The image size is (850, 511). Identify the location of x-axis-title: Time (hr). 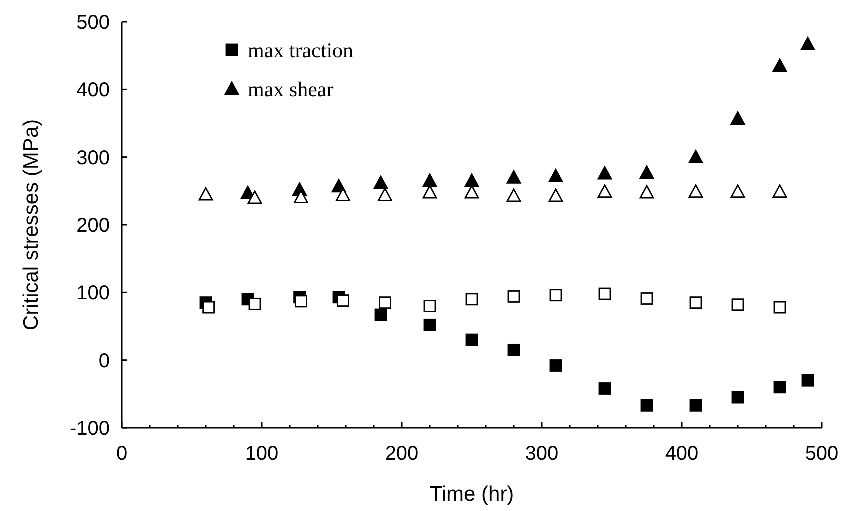
(472, 494).